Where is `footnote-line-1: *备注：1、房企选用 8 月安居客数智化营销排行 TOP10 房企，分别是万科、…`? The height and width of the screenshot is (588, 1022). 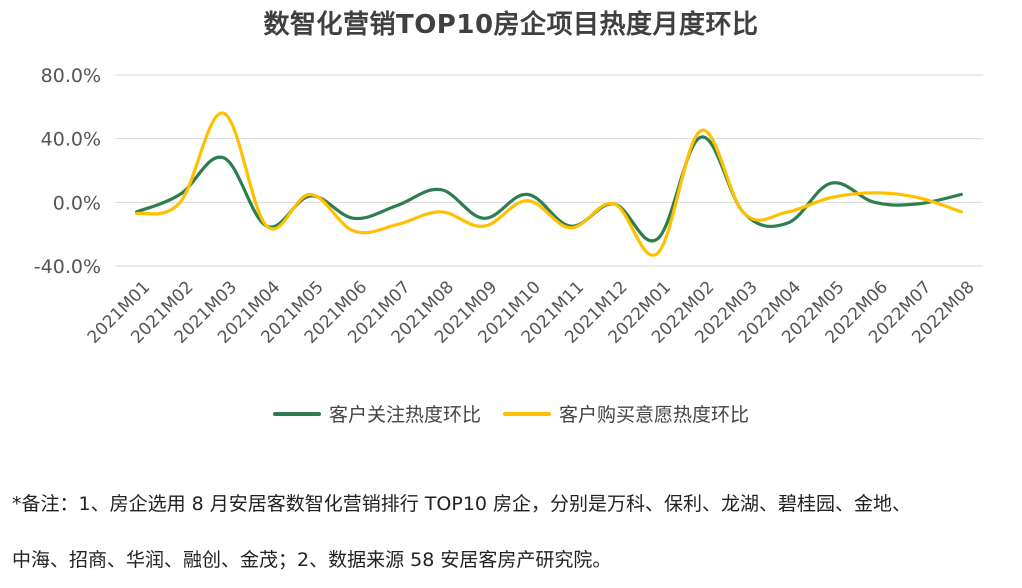 footnote-line-1: *备注：1、房企选用 8 月安居客数智化营销排行 TOP10 房企，分别是万科、… is located at coordinates (462, 504).